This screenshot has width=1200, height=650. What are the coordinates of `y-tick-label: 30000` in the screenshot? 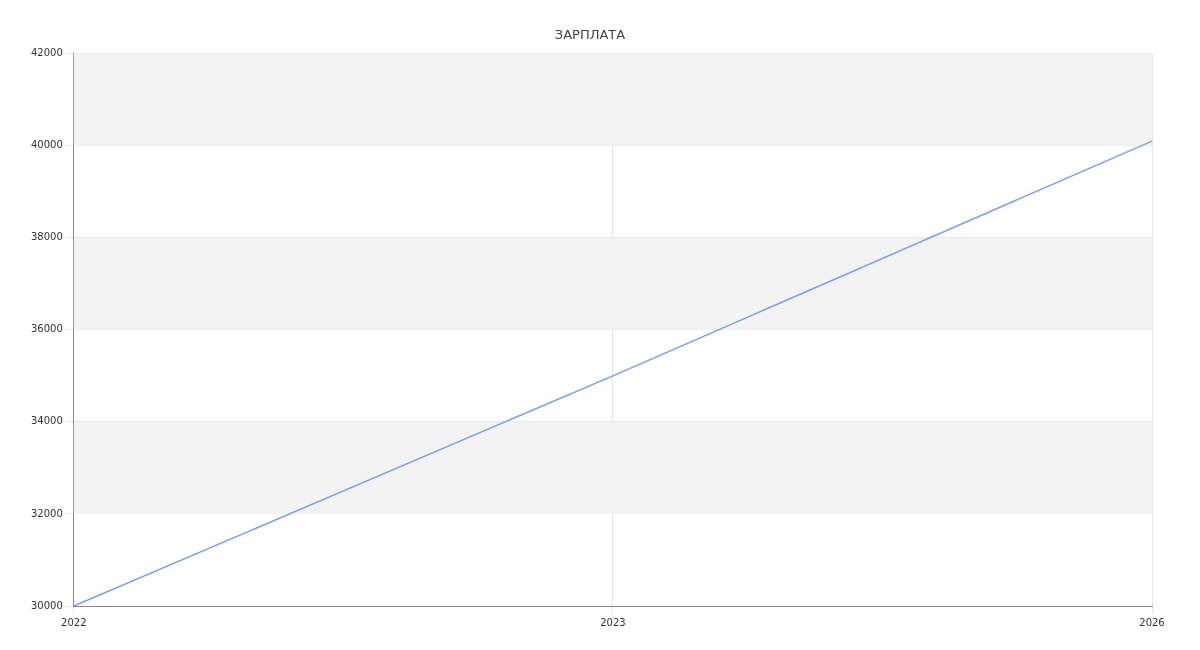 It's located at (47, 605).